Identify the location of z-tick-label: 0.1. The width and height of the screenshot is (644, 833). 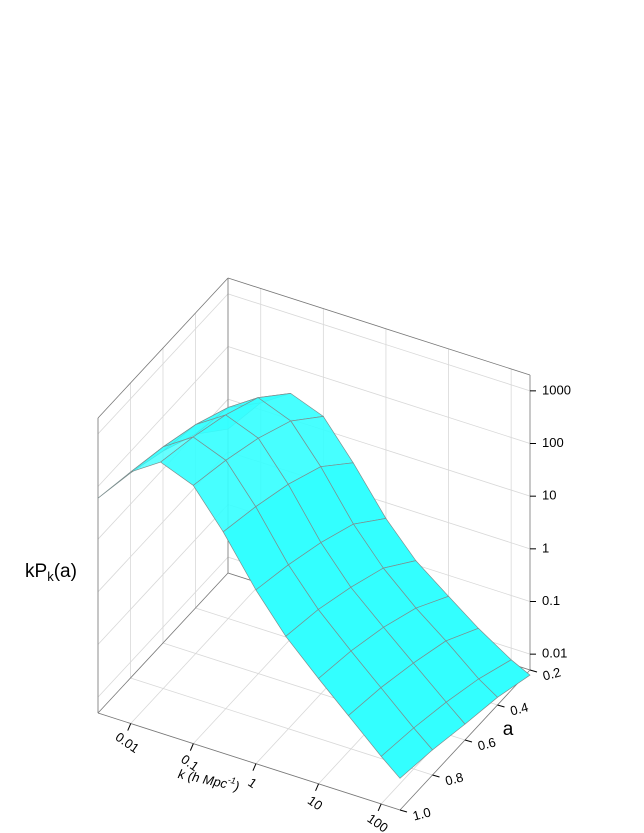
(551, 600).